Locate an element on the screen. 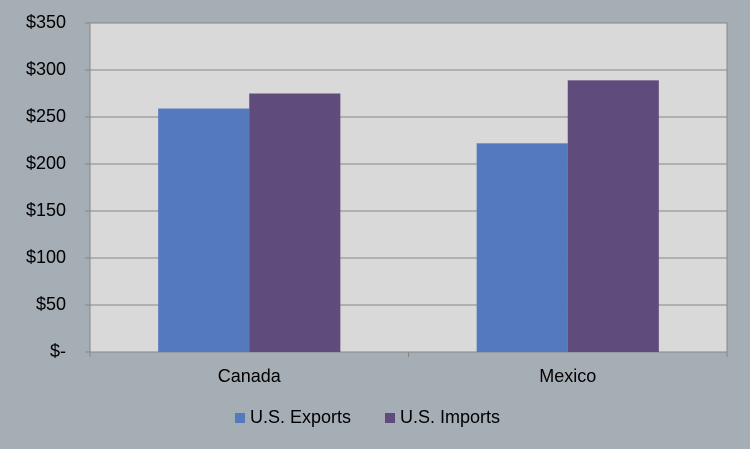  legend-label: U.S. Exports is located at coordinates (300, 417).